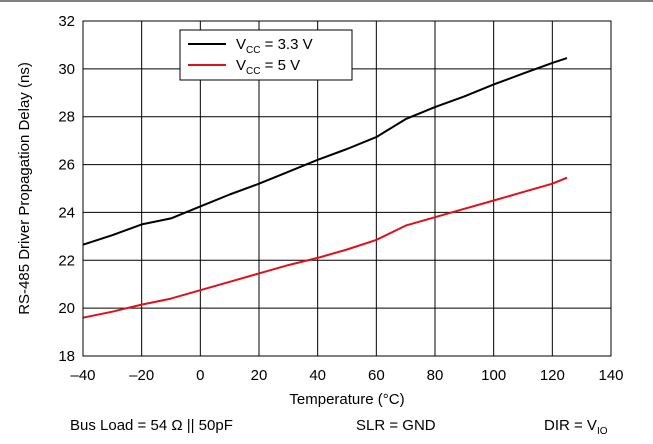  I want to click on x-tick-label: 100, so click(493, 375).